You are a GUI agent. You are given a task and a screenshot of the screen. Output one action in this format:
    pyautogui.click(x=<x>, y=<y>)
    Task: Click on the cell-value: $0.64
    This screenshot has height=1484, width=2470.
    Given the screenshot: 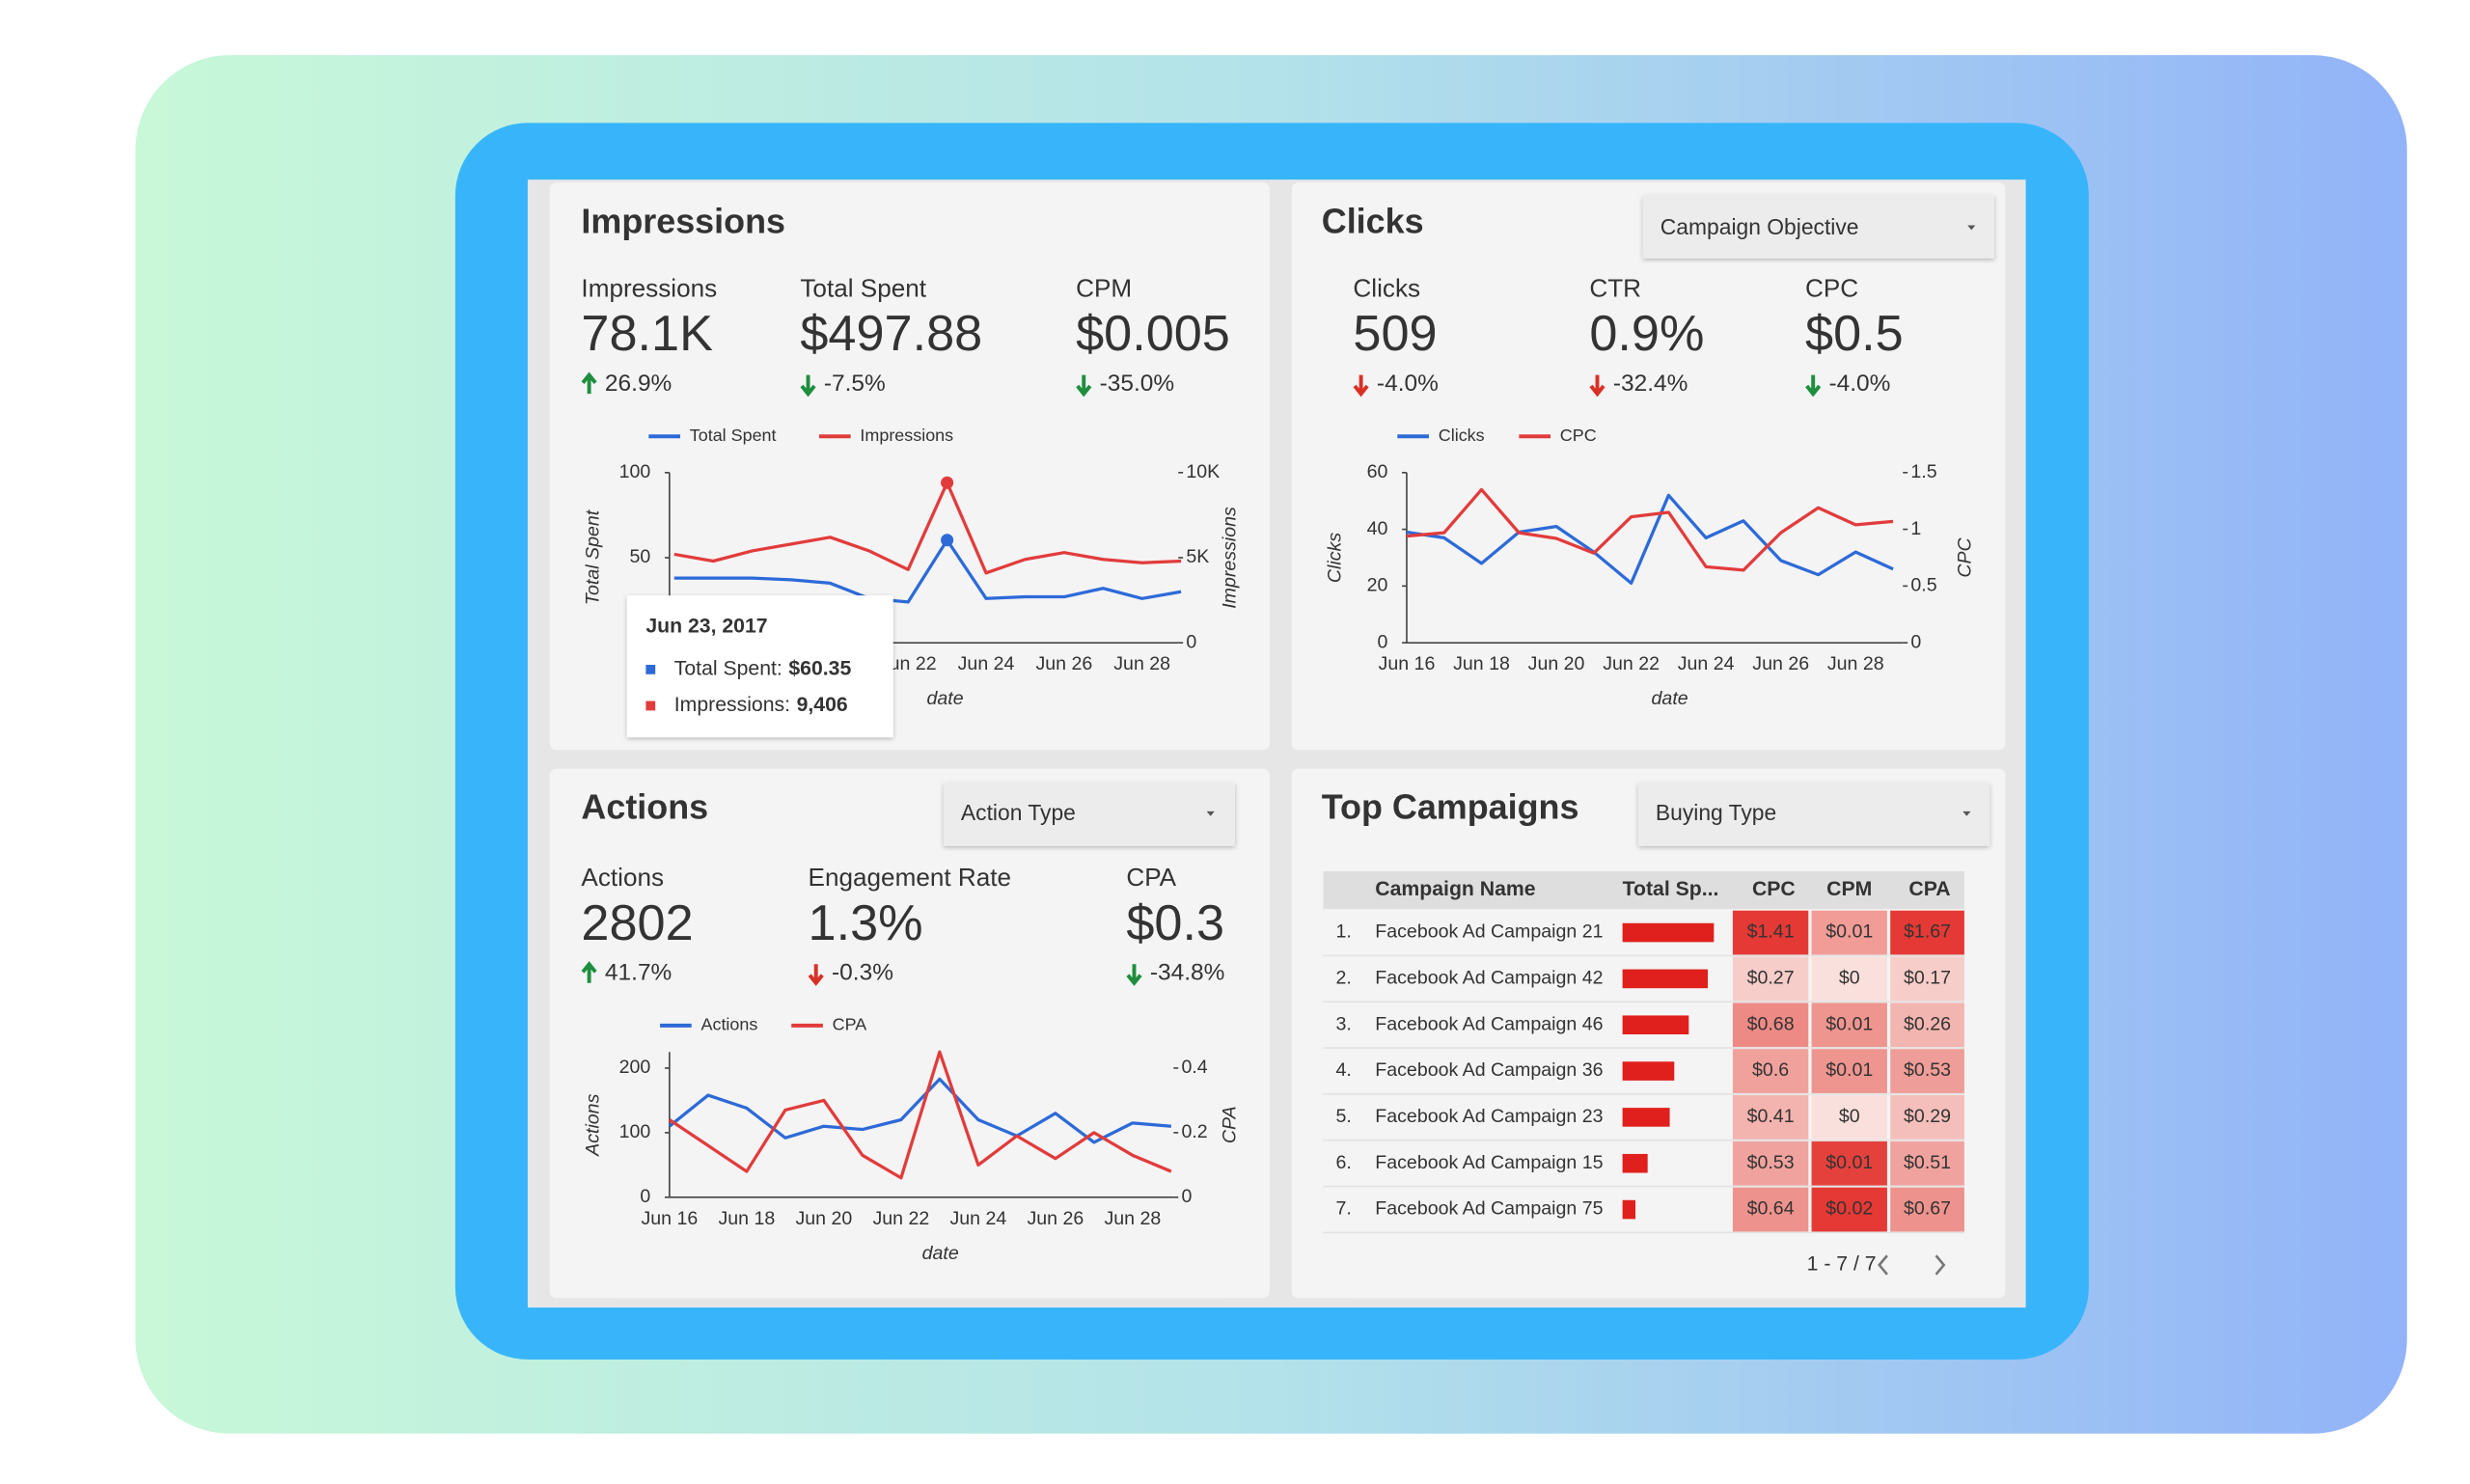 What is the action you would take?
    pyautogui.click(x=1771, y=1209)
    